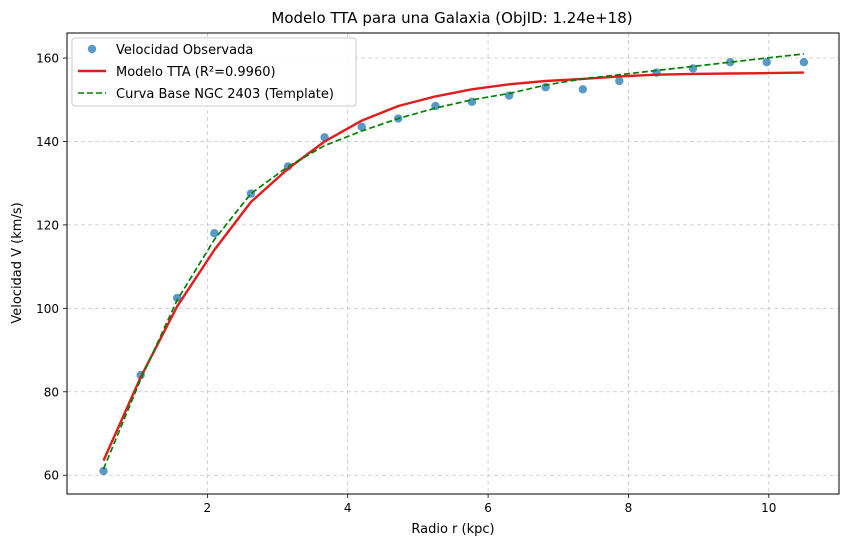  What do you see at coordinates (47, 225) in the screenshot?
I see `y-tick-label: 120` at bounding box center [47, 225].